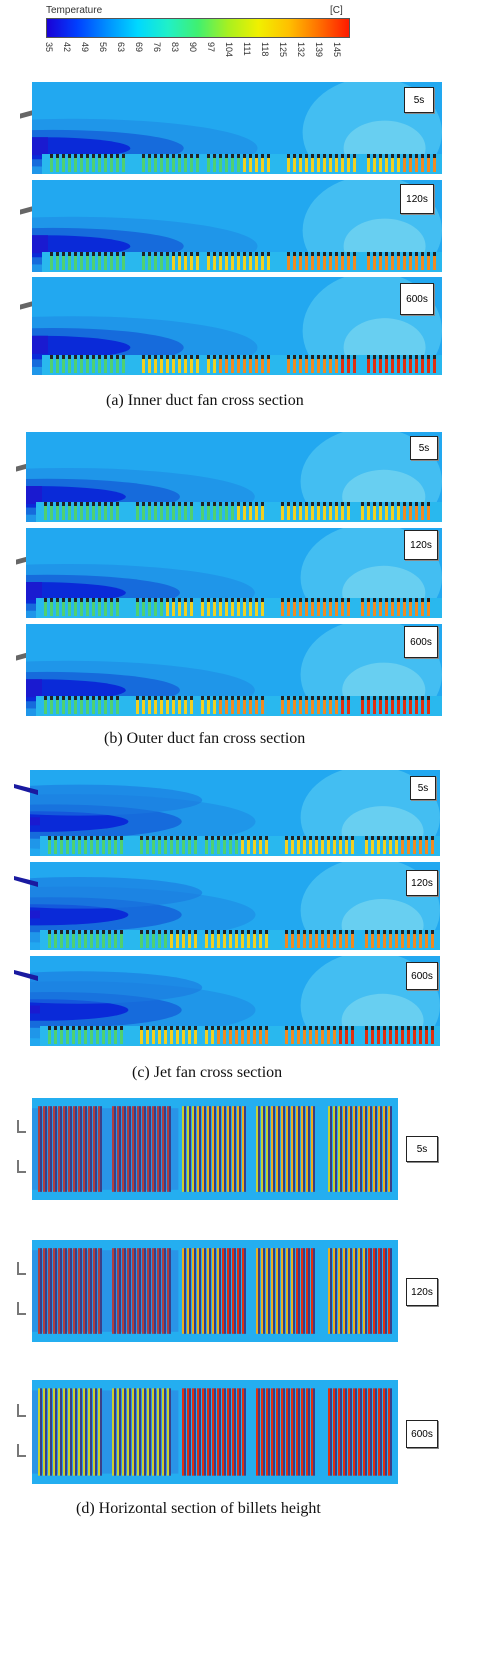  Describe the element at coordinates (49, 47) in the screenshot. I see `colorbar-tick-label: 35` at that location.